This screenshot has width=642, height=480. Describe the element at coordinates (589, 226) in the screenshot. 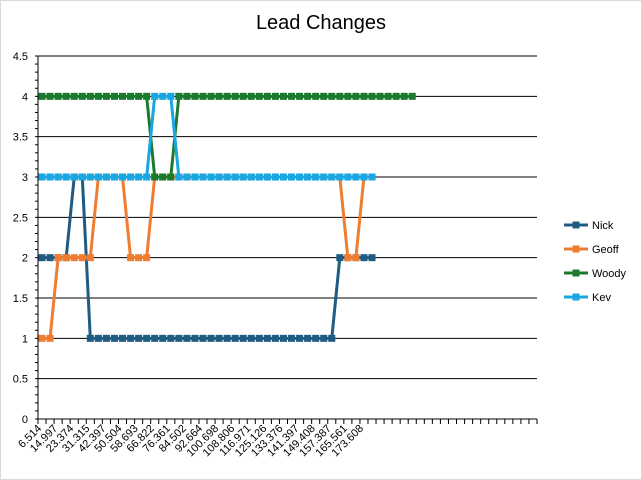

I see `legend-item-nick: Nick` at that location.